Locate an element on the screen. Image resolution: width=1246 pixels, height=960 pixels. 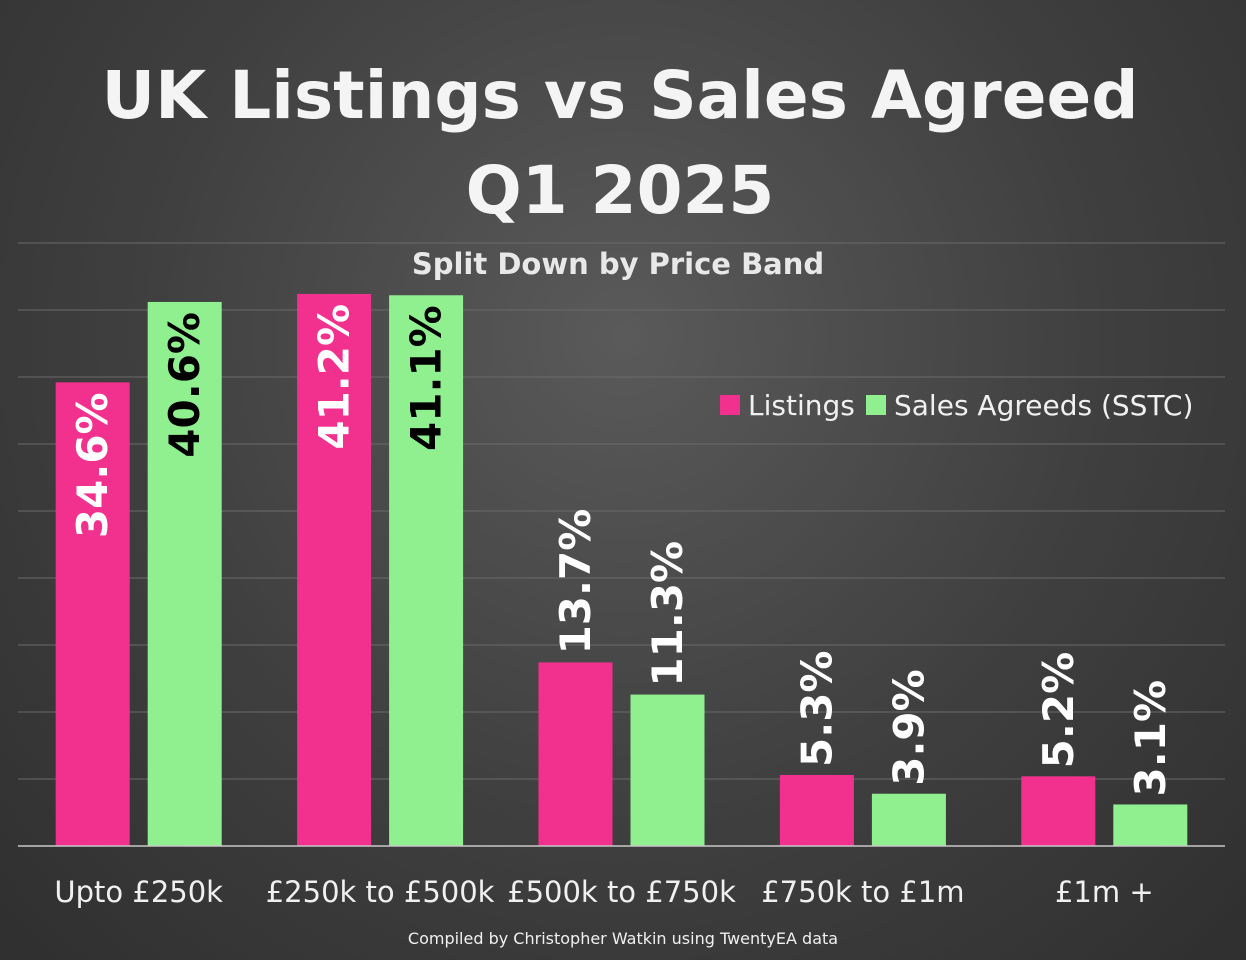
data-label-sales-agreeds-3: 3.9% is located at coordinates (908, 727).